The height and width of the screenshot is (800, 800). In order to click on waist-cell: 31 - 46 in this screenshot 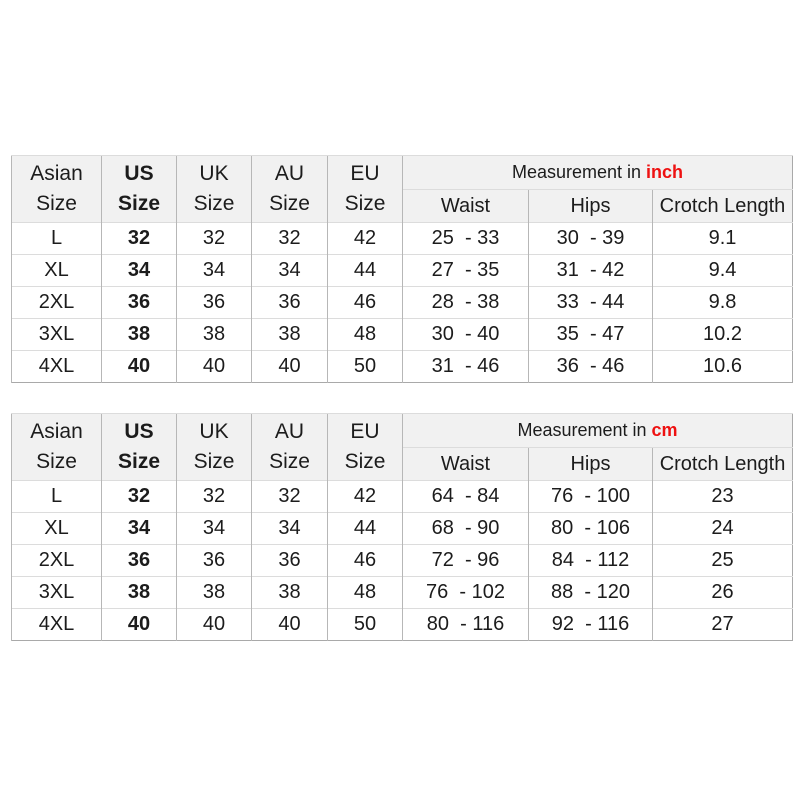, I will do `click(465, 366)`.